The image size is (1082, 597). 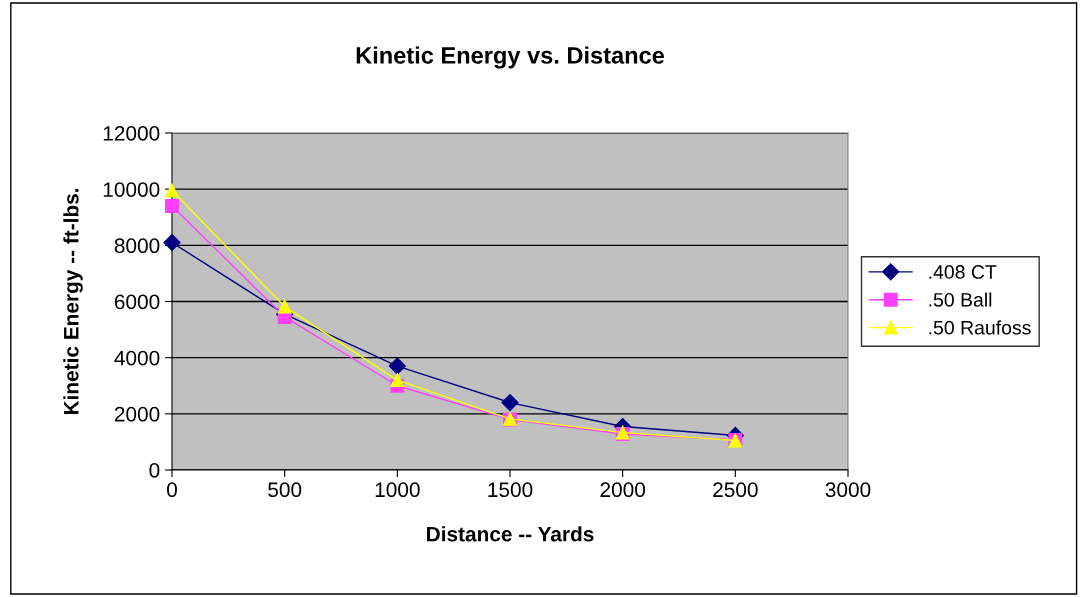 What do you see at coordinates (172, 490) in the screenshot?
I see `x-tick-label: 0` at bounding box center [172, 490].